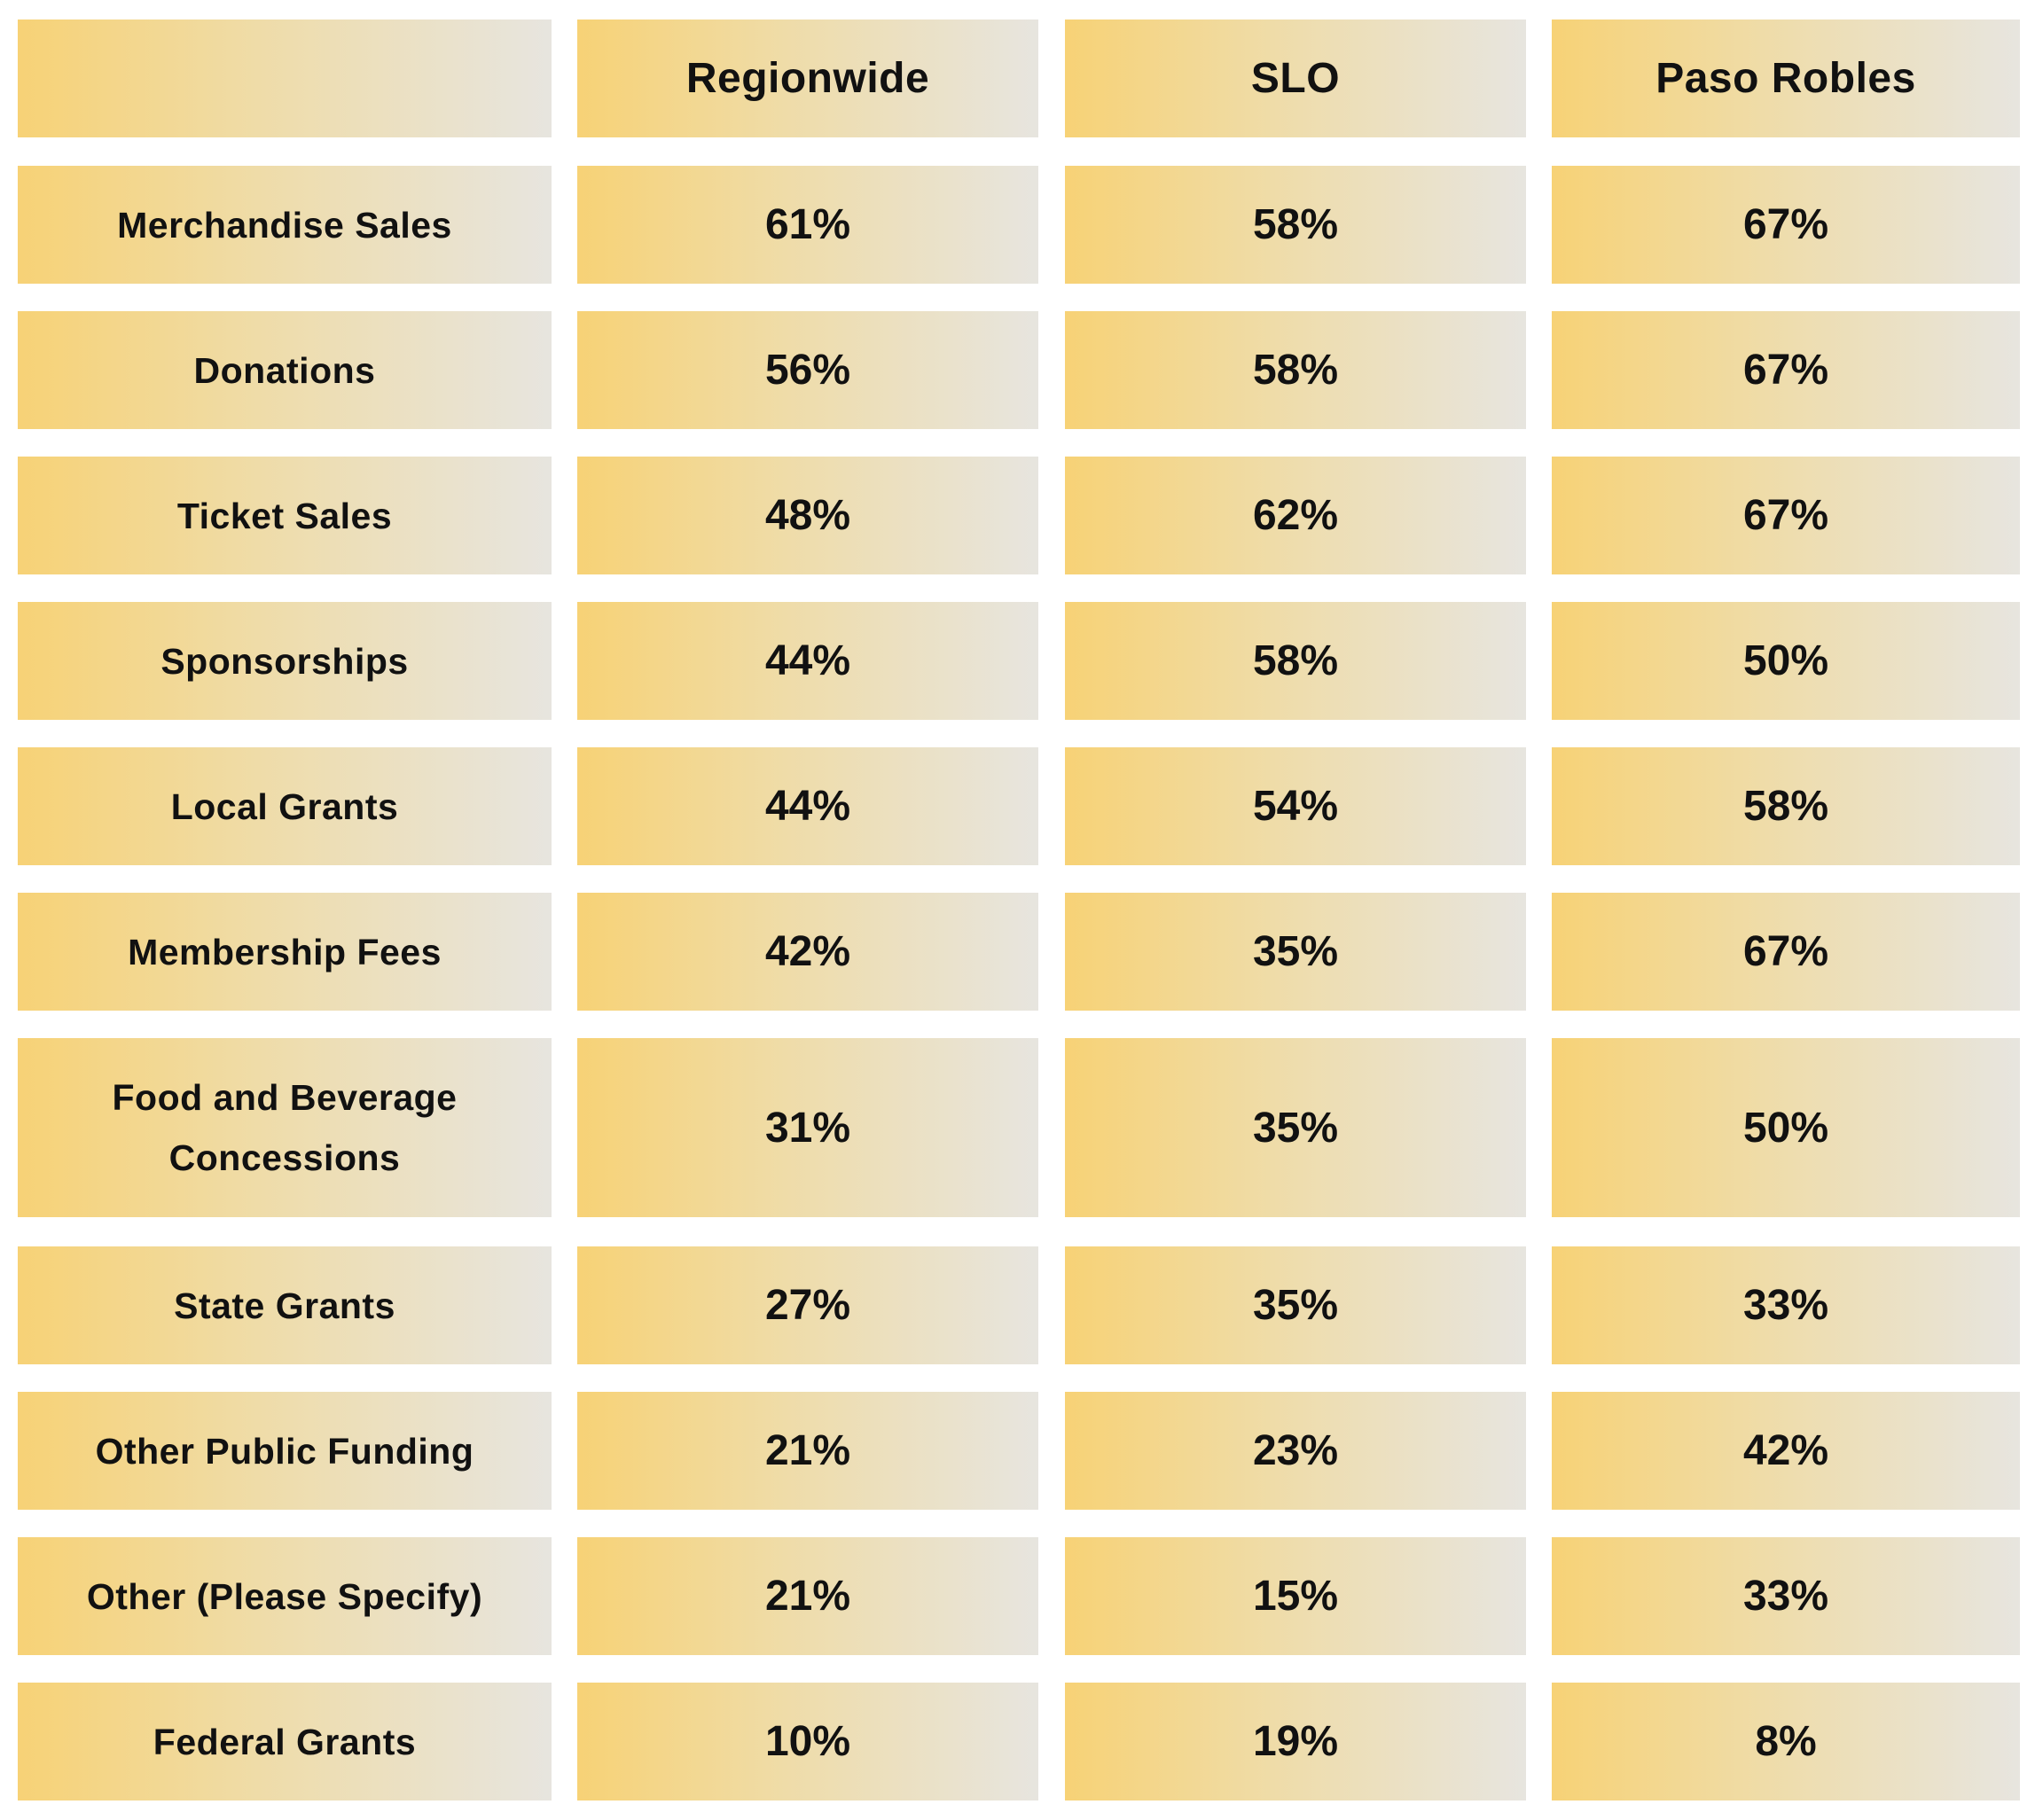 The height and width of the screenshot is (1820, 2035). Describe the element at coordinates (285, 1451) in the screenshot. I see `row-label-other-public-funding: Other Public Funding` at that location.